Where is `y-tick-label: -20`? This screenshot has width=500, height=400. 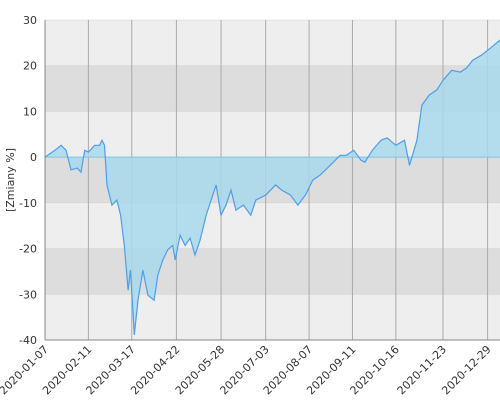
y-tick-label: -20 is located at coordinates (28, 249).